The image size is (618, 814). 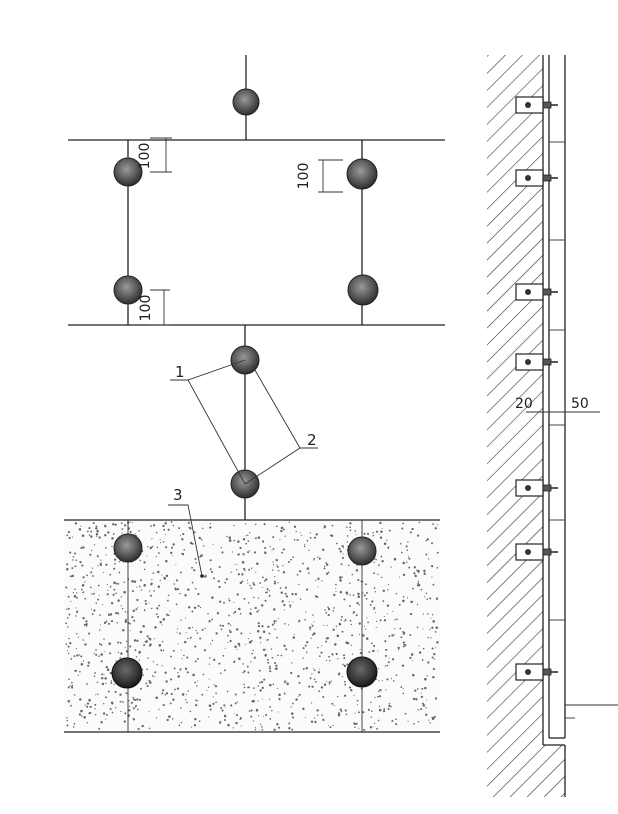 I want to click on gap-dimension-top-left: 100, so click(x=154, y=155).